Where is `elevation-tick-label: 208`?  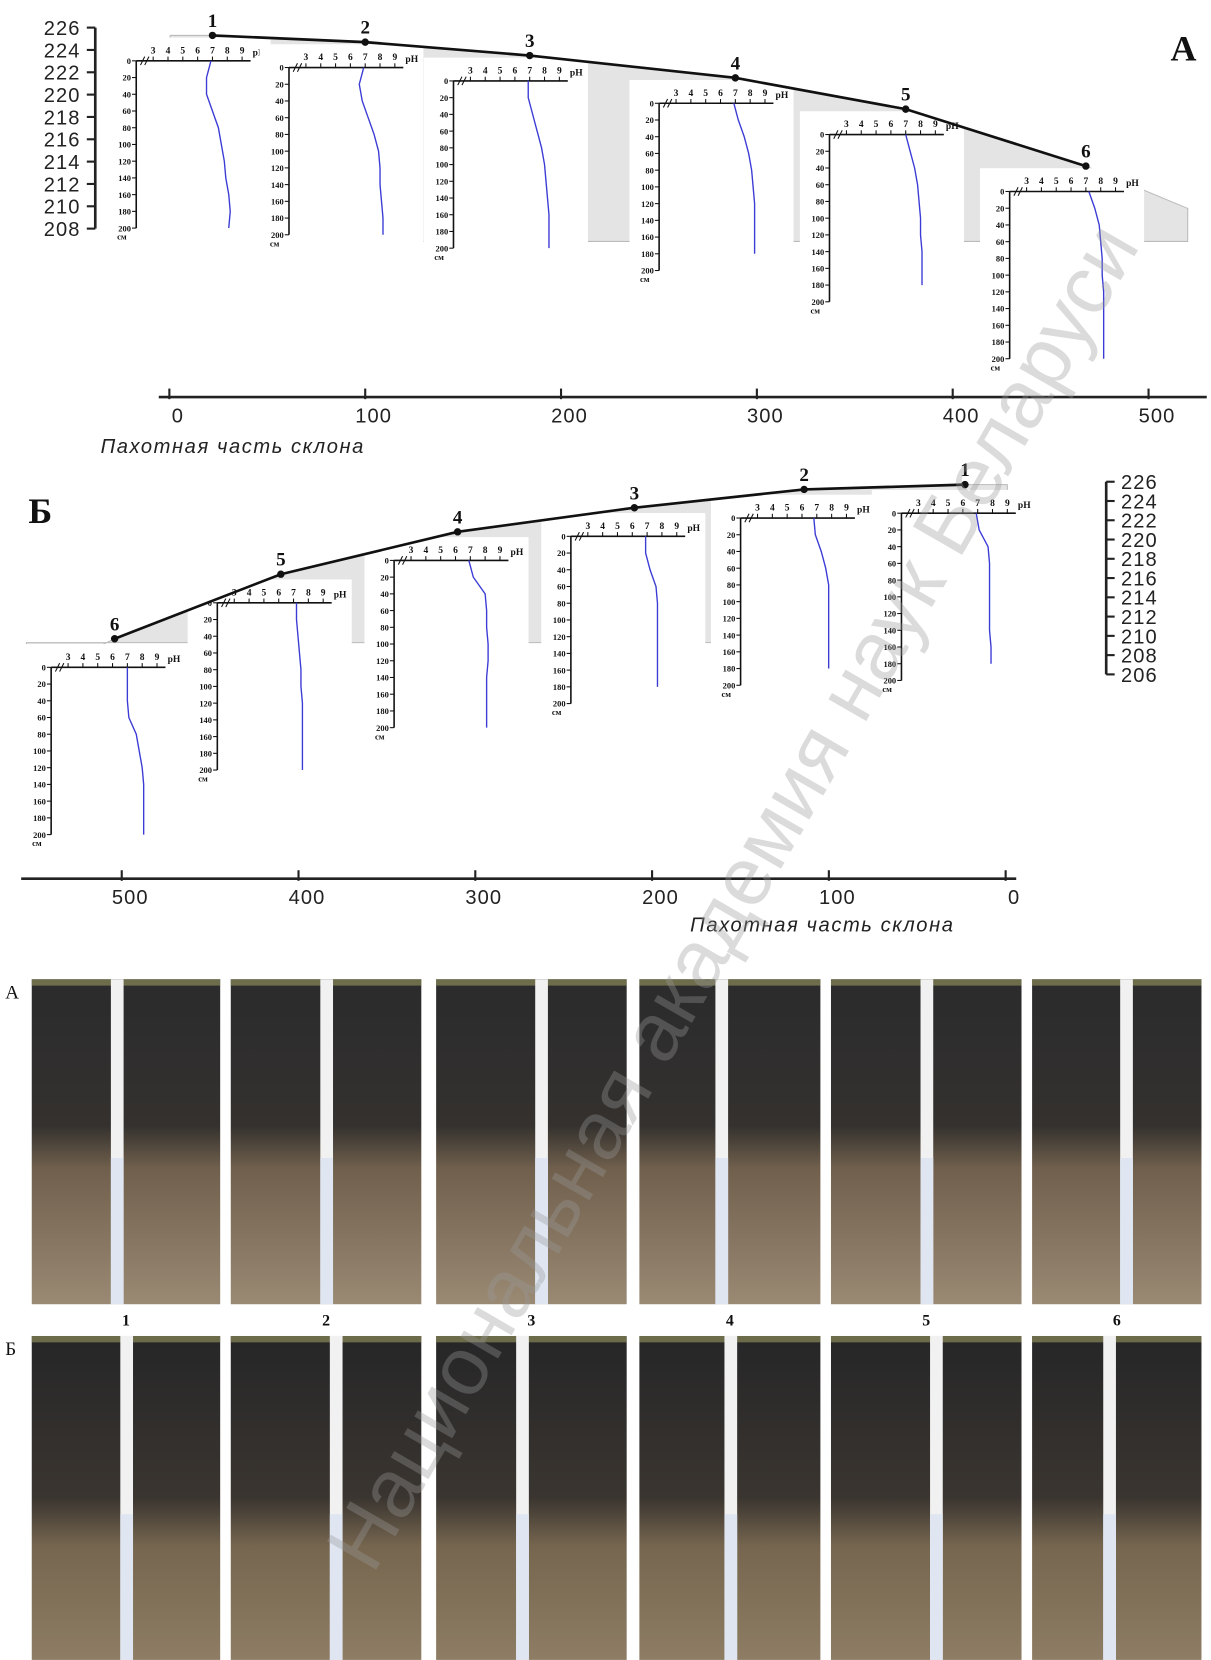 elevation-tick-label: 208 is located at coordinates (62, 230).